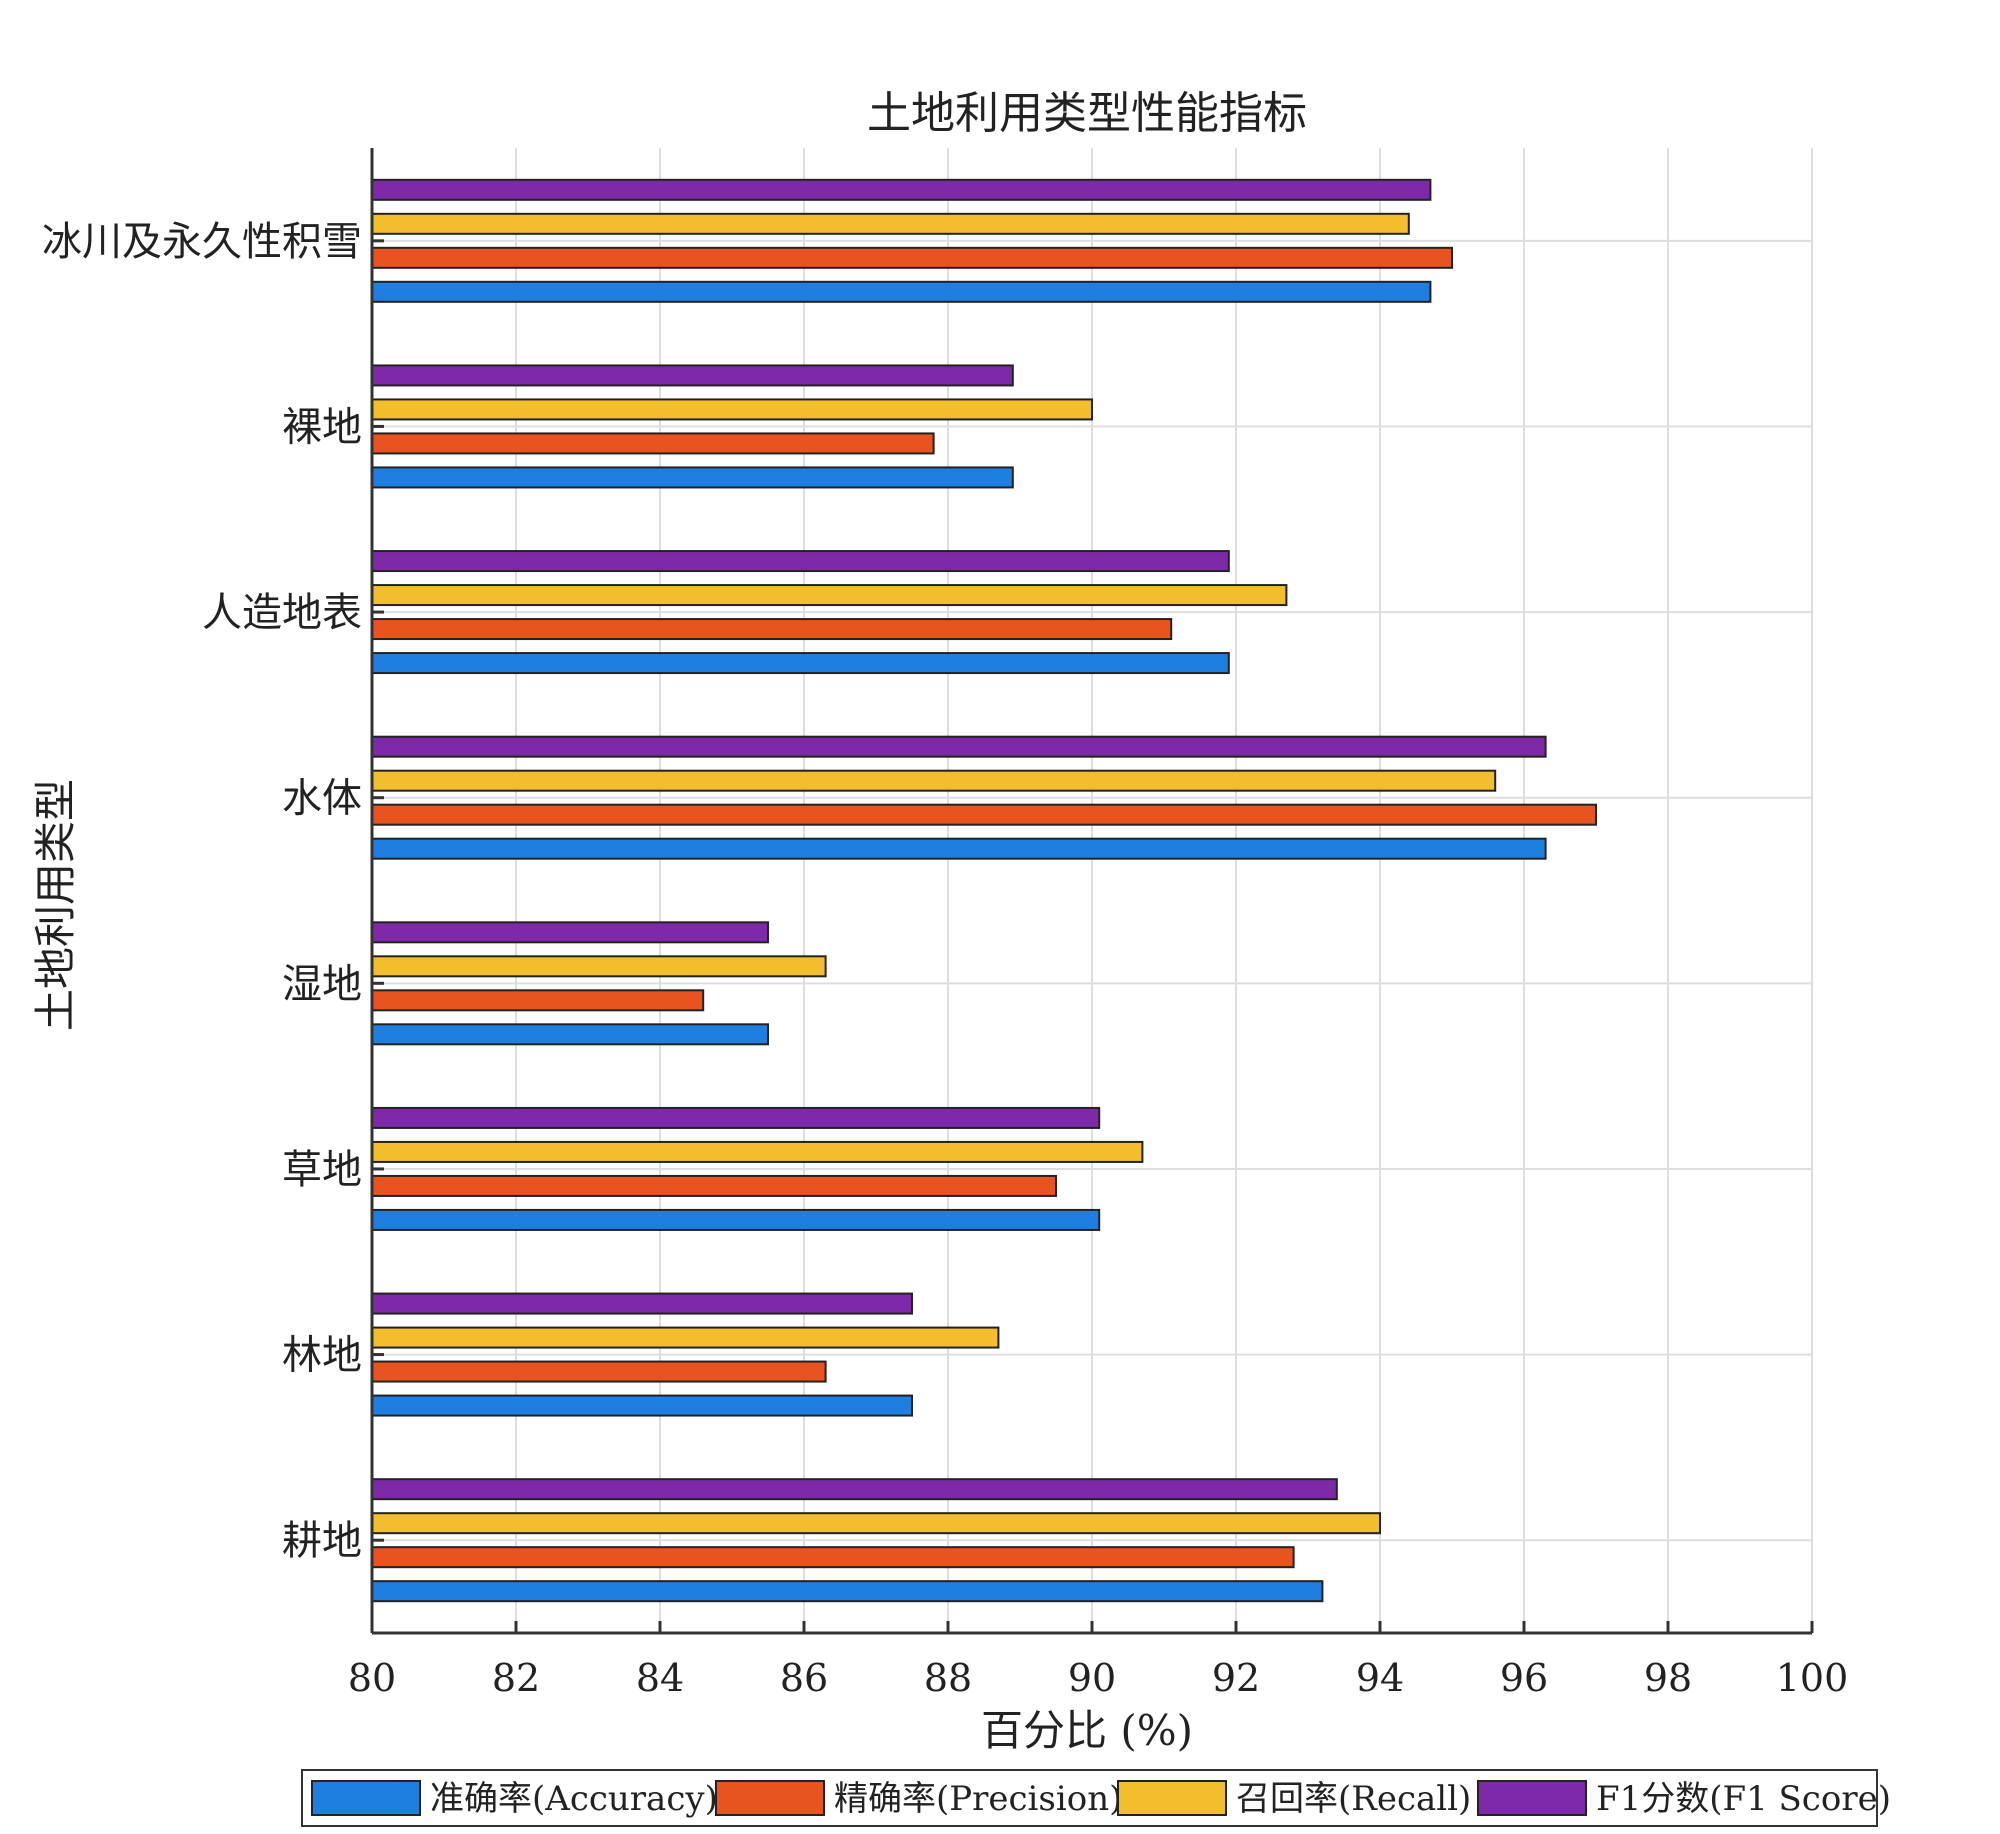  I want to click on x-tick-label: 92, so click(1236, 1678).